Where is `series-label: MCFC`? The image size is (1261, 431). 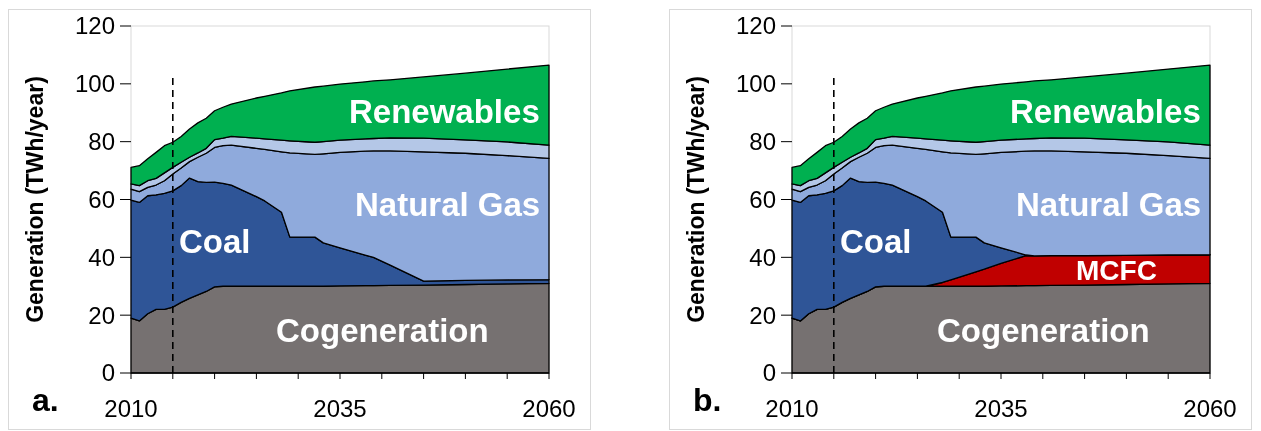 series-label: MCFC is located at coordinates (1116, 270).